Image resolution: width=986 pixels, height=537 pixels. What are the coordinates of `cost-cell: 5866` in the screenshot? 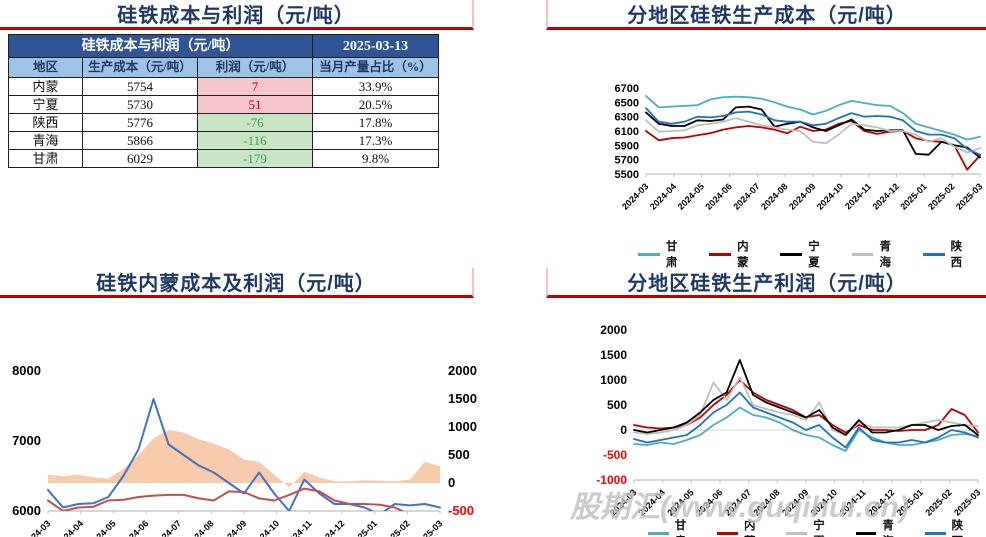 It's located at (140, 140).